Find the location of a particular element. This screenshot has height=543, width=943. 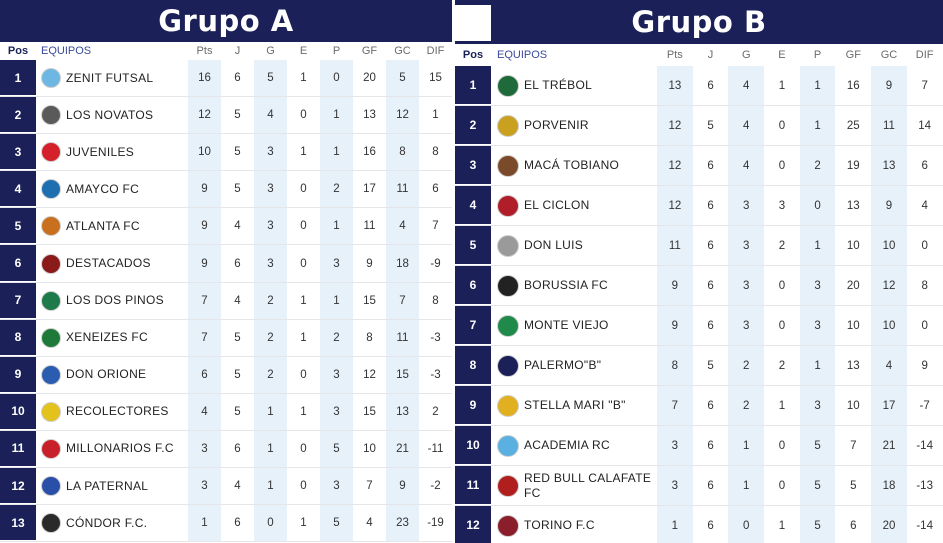

table-row: 5 ATLANTA FC 9 4 3 0 1 11 4 7 is located at coordinates (226, 227).